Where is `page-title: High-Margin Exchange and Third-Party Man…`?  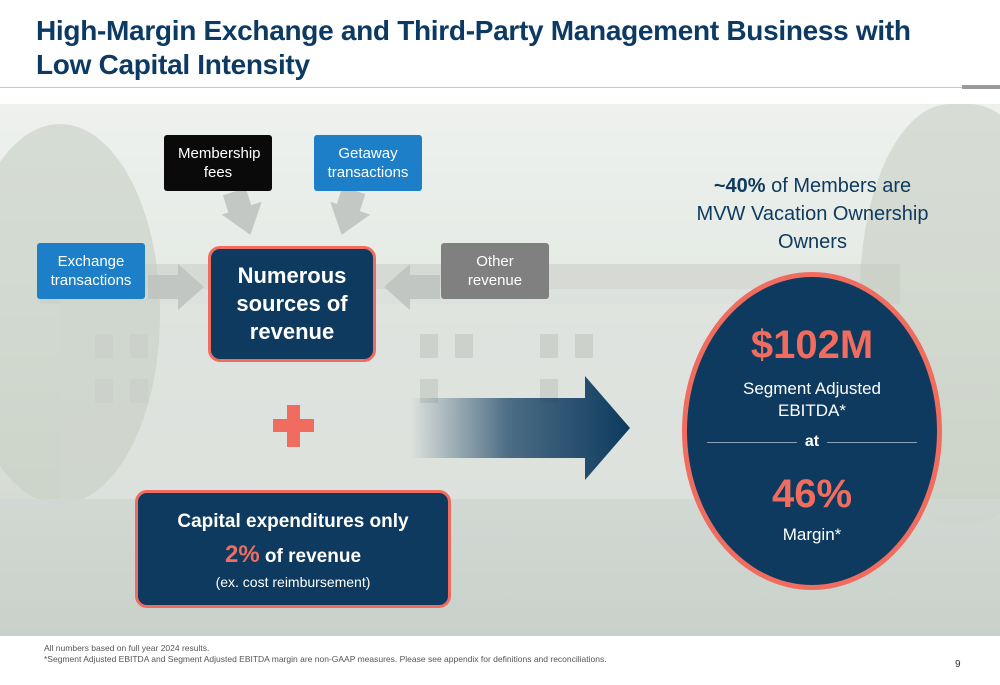 page-title: High-Margin Exchange and Third-Party Man… is located at coordinates (473, 47).